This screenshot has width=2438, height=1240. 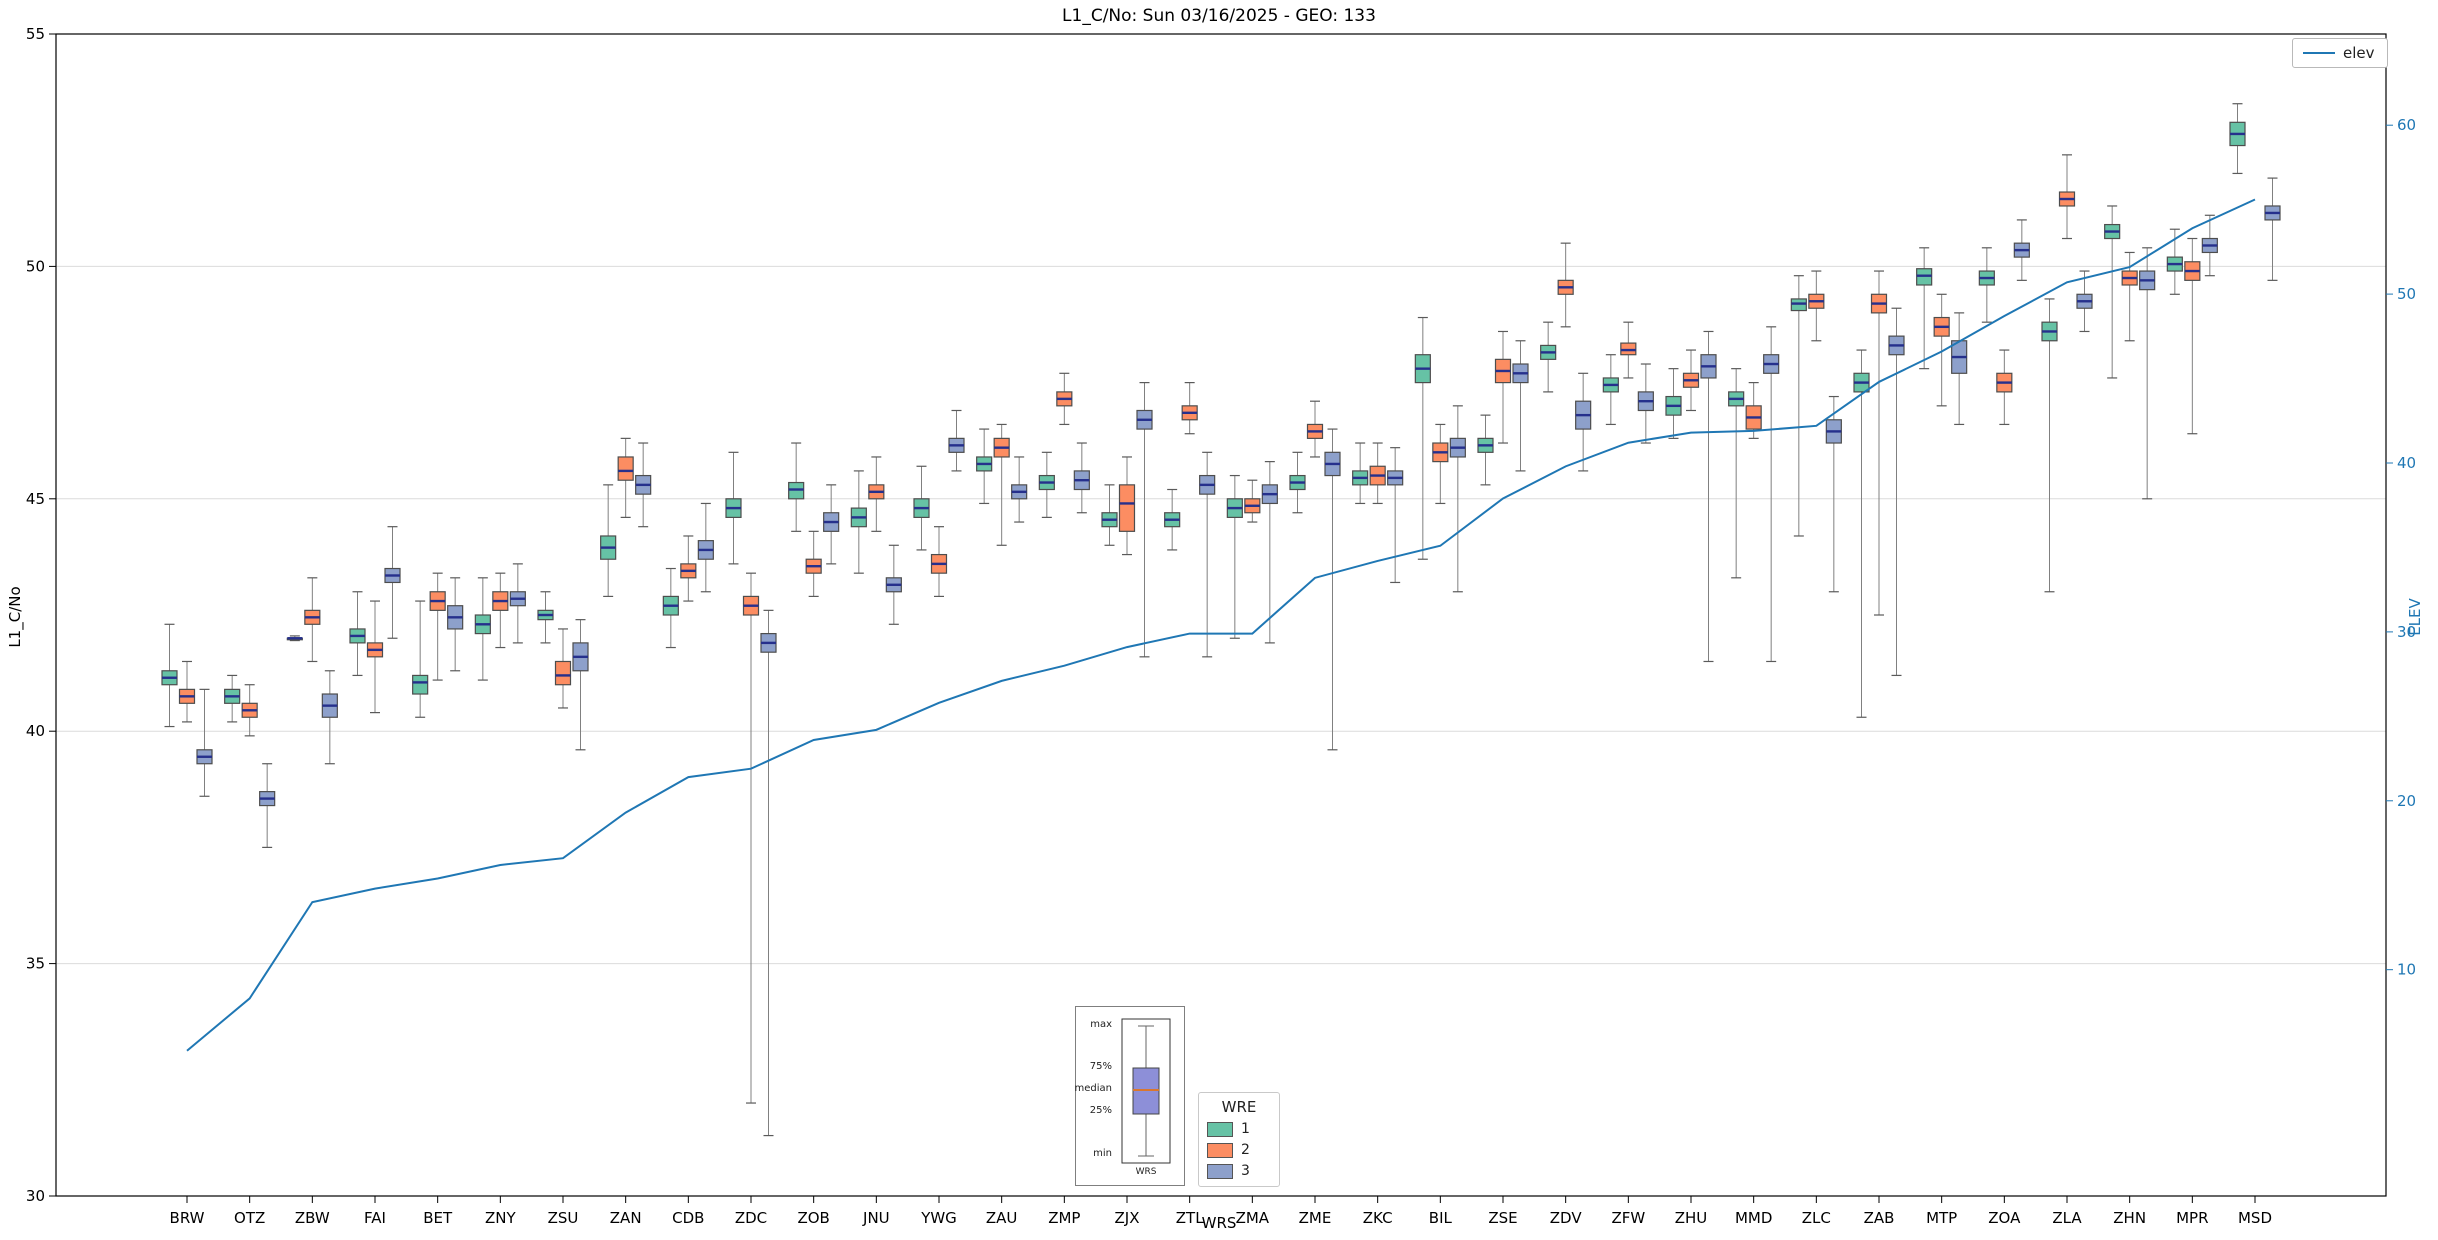 What do you see at coordinates (2406, 801) in the screenshot?
I see `svg-text: 20` at bounding box center [2406, 801].